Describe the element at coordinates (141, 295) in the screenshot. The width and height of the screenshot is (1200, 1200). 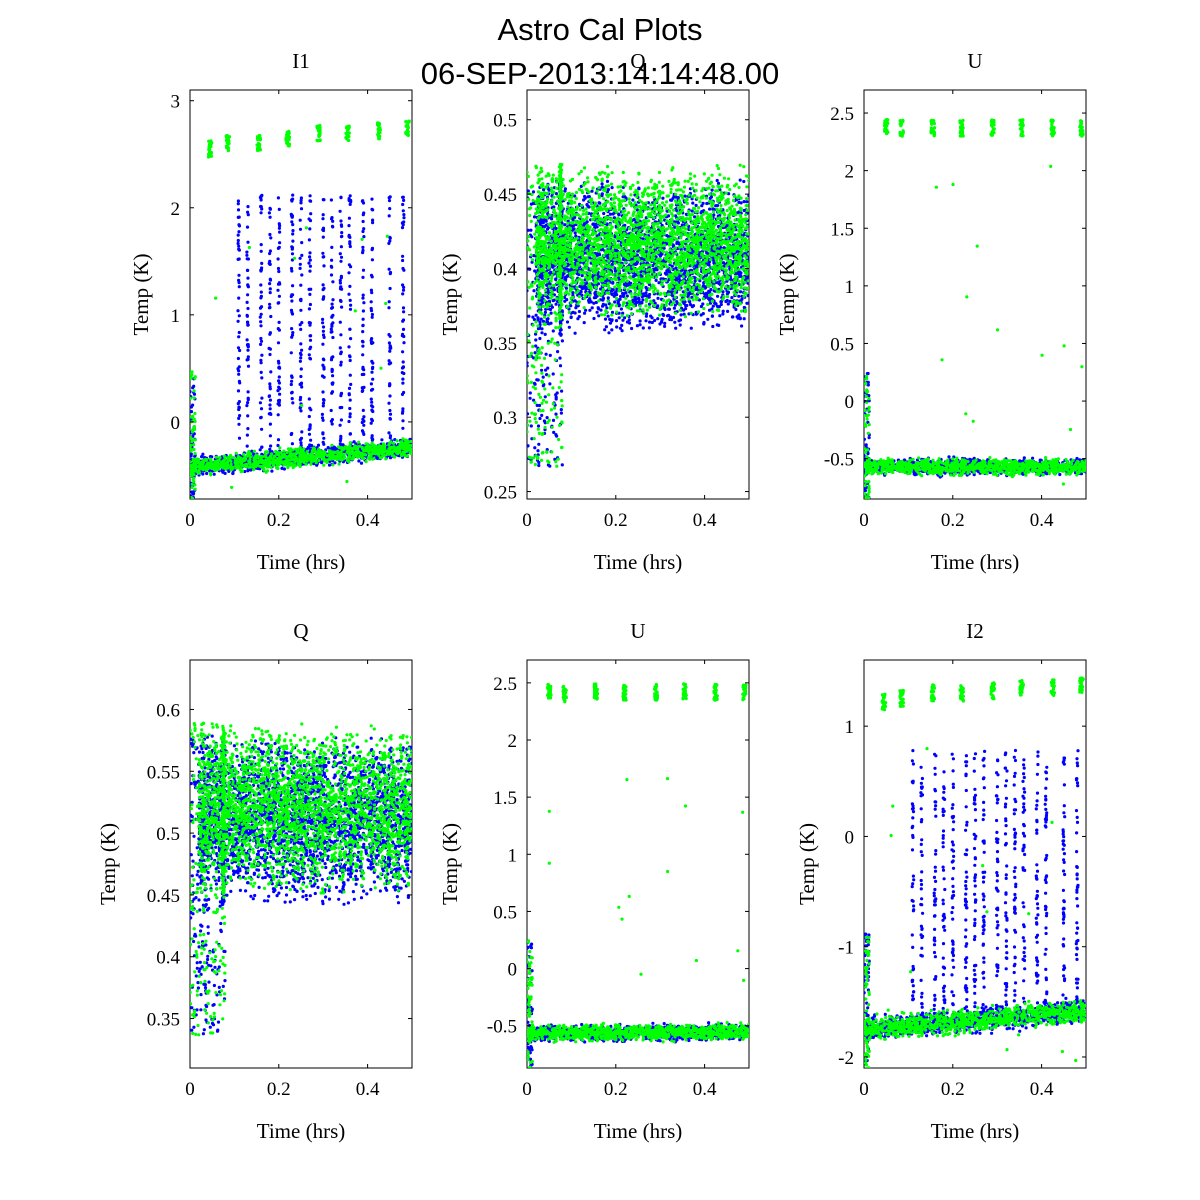
I see `y-axis-label: Temp (K)` at that location.